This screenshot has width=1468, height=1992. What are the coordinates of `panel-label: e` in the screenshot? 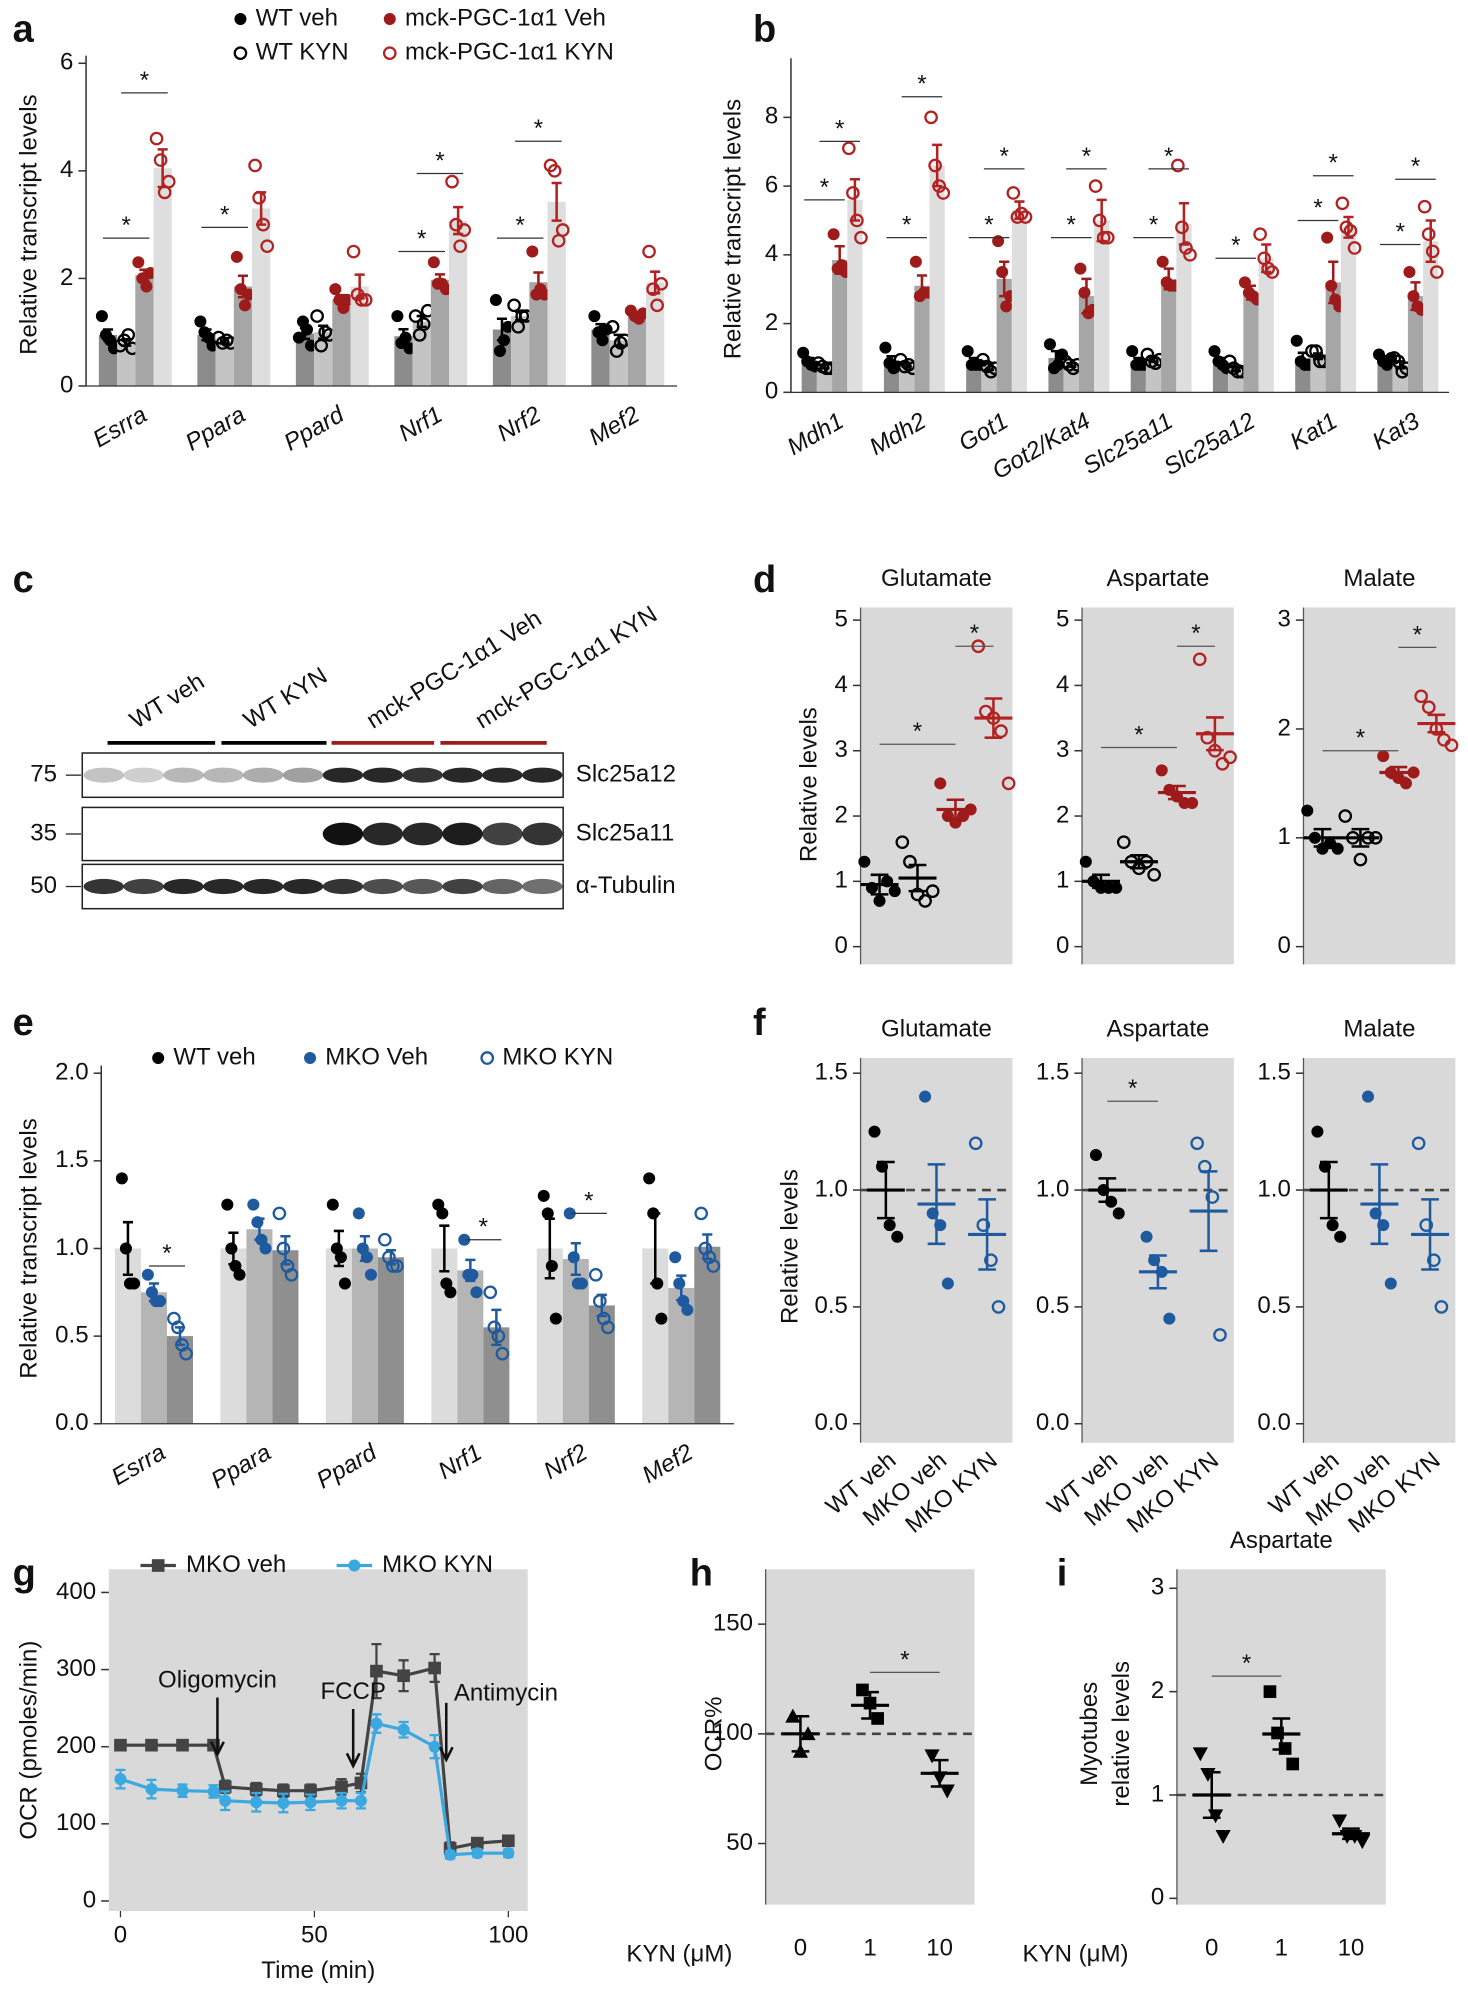 It's located at (23, 1023).